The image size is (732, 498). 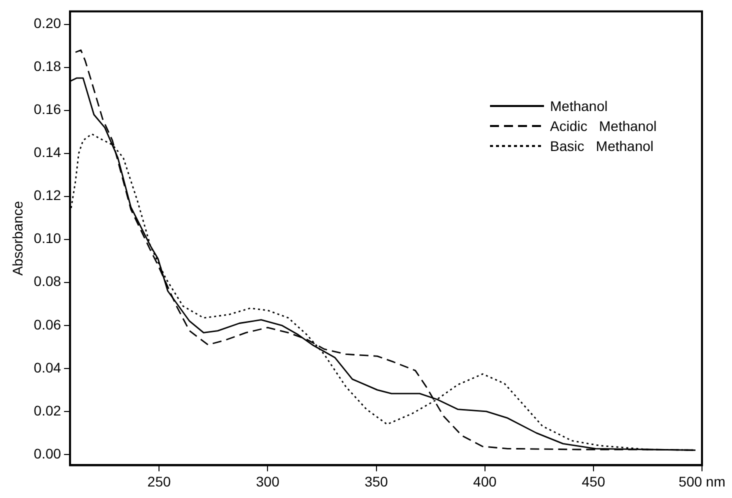 I want to click on x-tick-label: 350, so click(x=376, y=481).